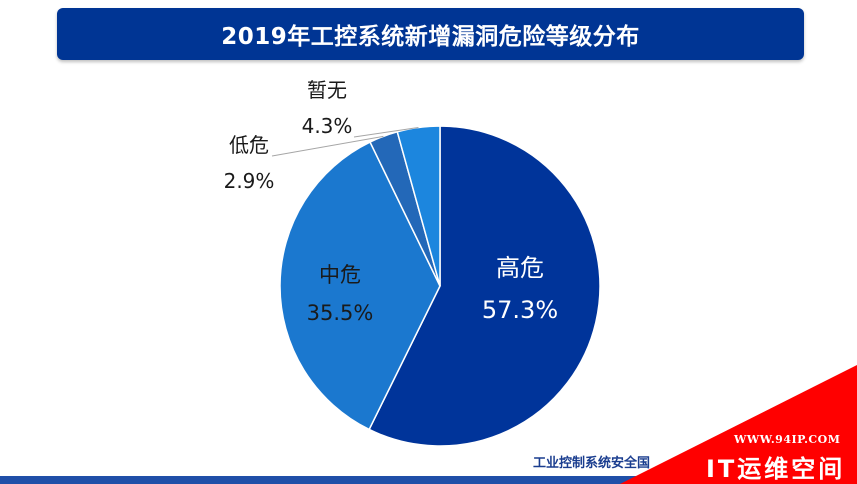 The width and height of the screenshot is (857, 484). I want to click on slice-value-label: 57.3%, so click(520, 310).